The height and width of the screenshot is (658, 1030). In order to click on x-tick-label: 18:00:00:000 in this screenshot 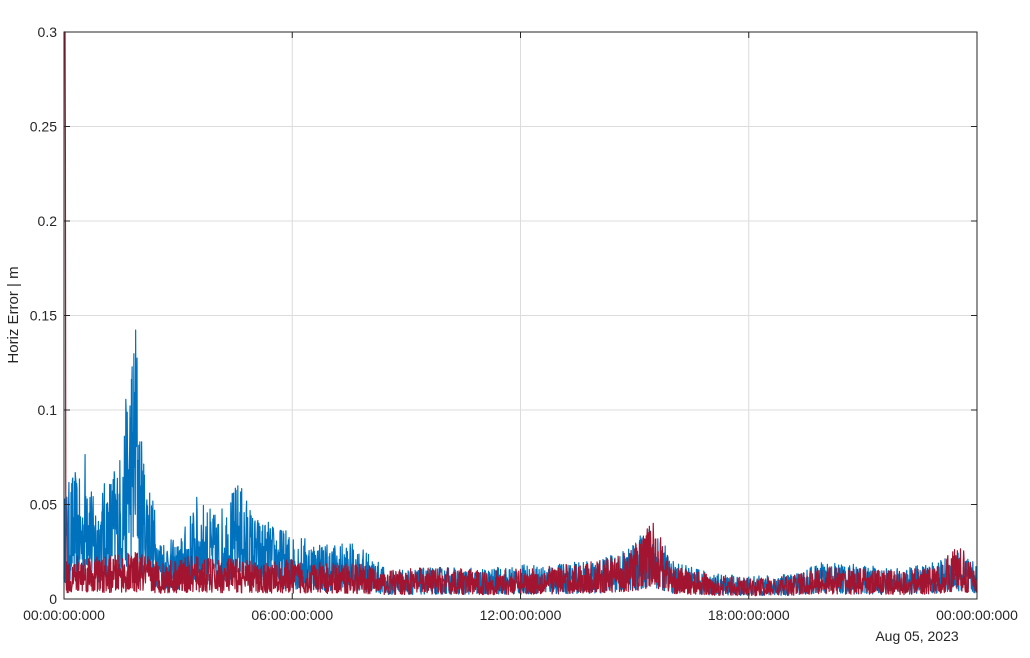, I will do `click(749, 615)`.